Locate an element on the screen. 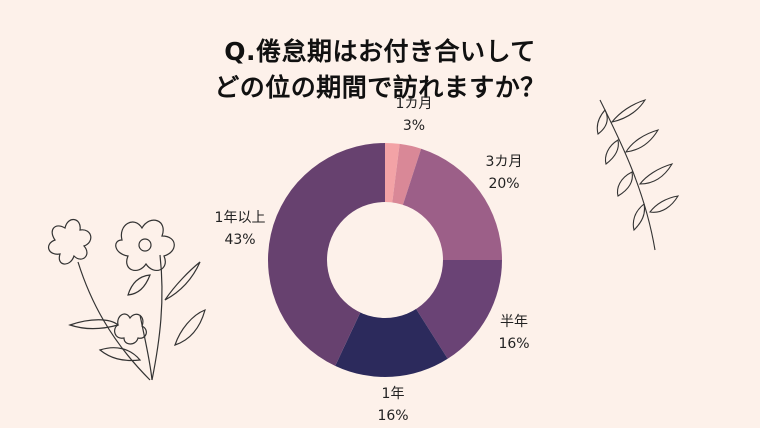 The width and height of the screenshot is (760, 428). slice-percent-3: 16% is located at coordinates (513, 344).